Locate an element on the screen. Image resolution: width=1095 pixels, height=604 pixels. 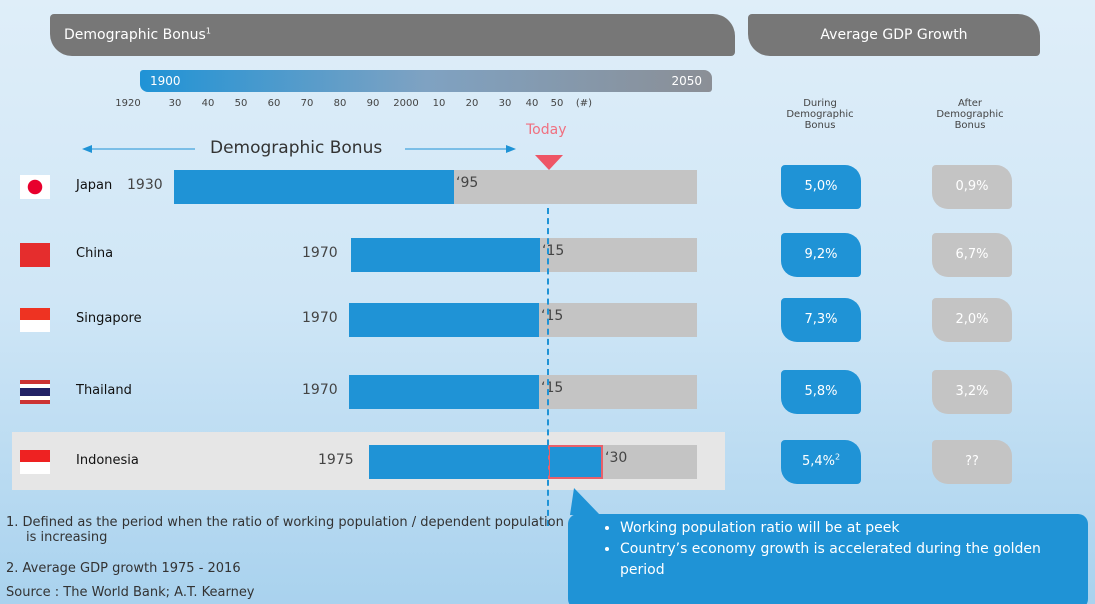
sup: 1 is located at coordinates (208, 31).